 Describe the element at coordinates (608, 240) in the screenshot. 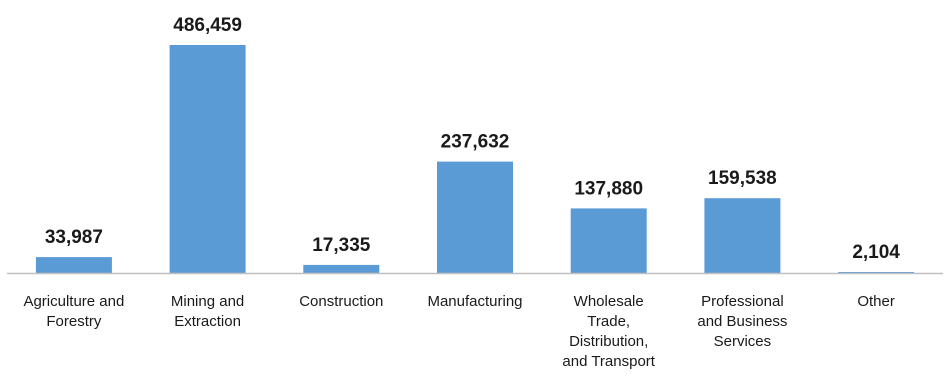

I see `bar-wholesale-trade-distribution-and-transport` at that location.